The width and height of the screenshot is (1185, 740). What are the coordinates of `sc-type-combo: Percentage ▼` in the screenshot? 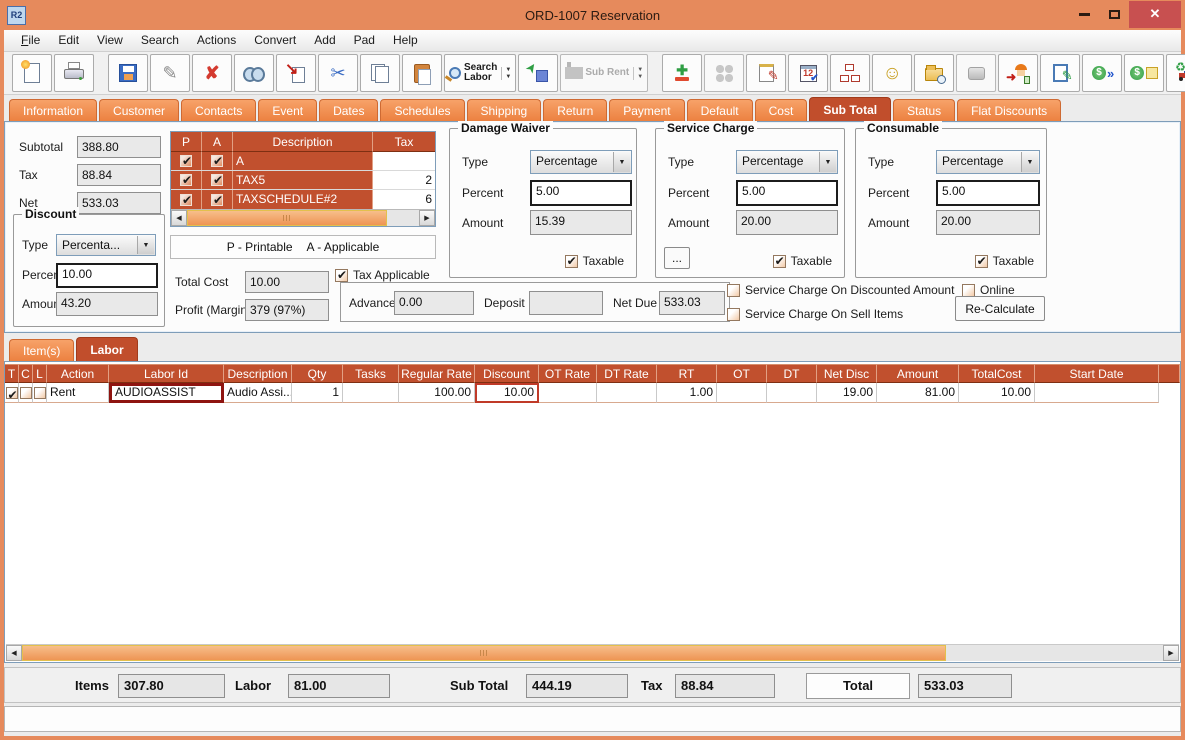 It's located at (787, 162).